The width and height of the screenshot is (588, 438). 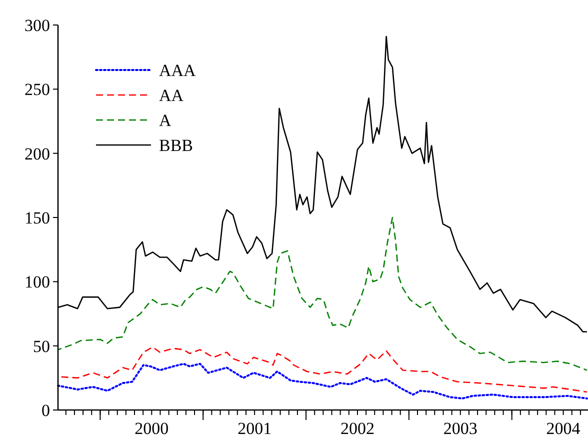 I want to click on y-tick-label: 150, so click(x=37, y=218).